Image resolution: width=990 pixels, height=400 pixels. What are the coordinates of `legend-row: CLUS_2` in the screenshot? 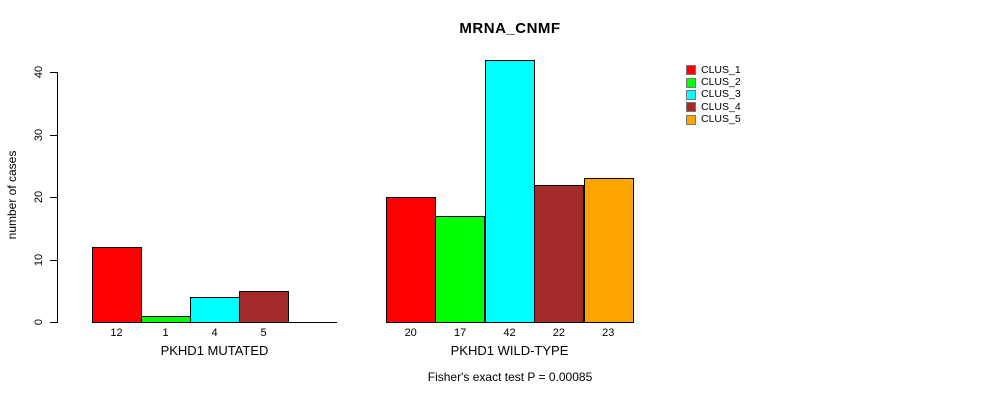 It's located at (713, 82).